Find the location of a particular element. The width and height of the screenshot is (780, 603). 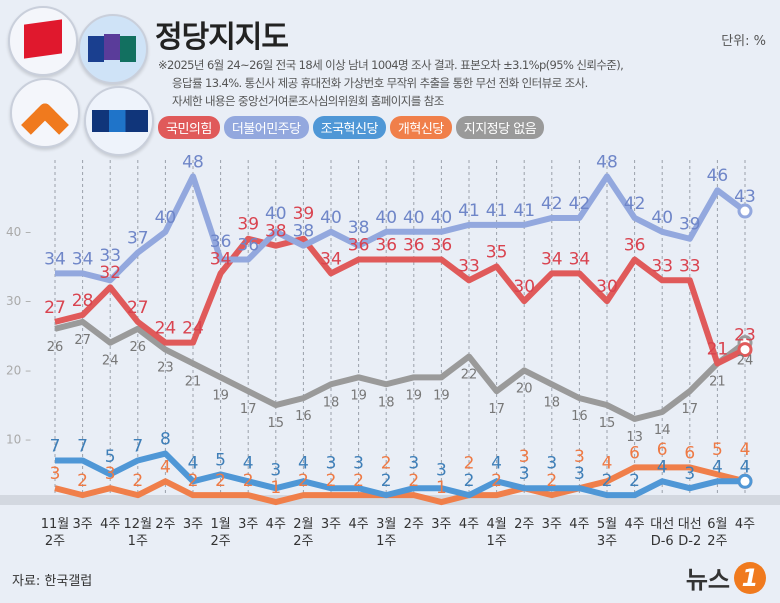

x-tick-label: D-6 is located at coordinates (662, 541).